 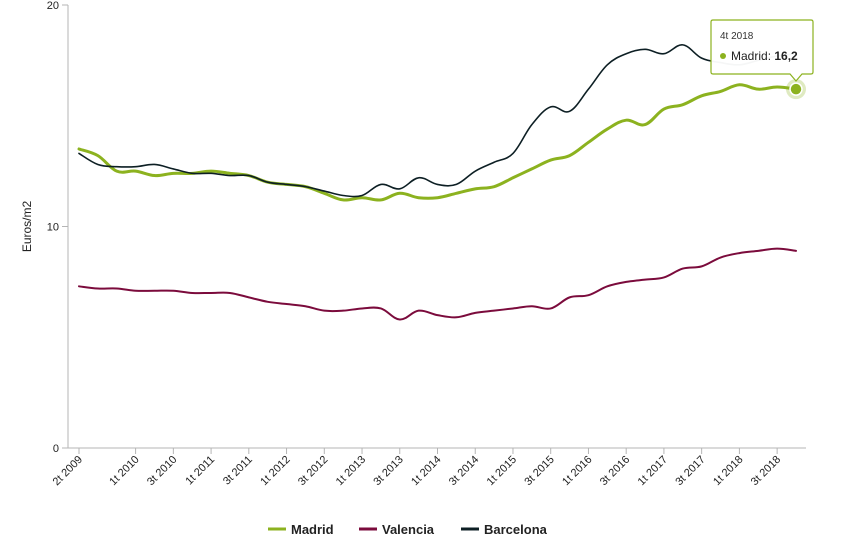 What do you see at coordinates (728, 471) in the screenshot?
I see `x-tick-label: 1t 2018` at bounding box center [728, 471].